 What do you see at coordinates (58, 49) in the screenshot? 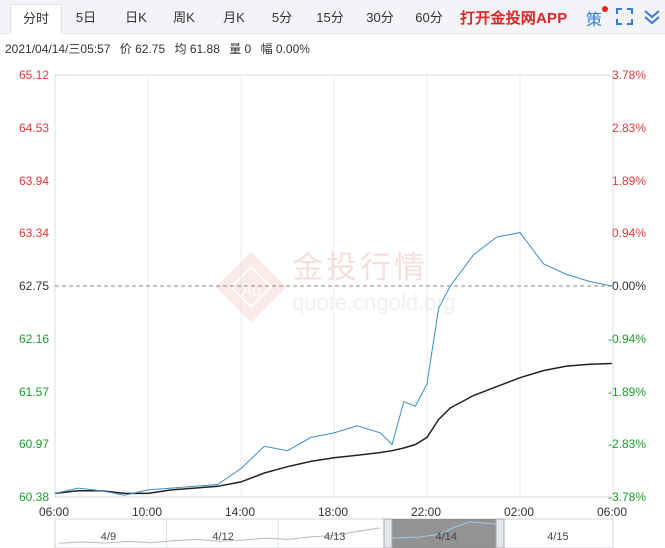
I see `quote-datetime: 2021/04/14/三05:57` at bounding box center [58, 49].